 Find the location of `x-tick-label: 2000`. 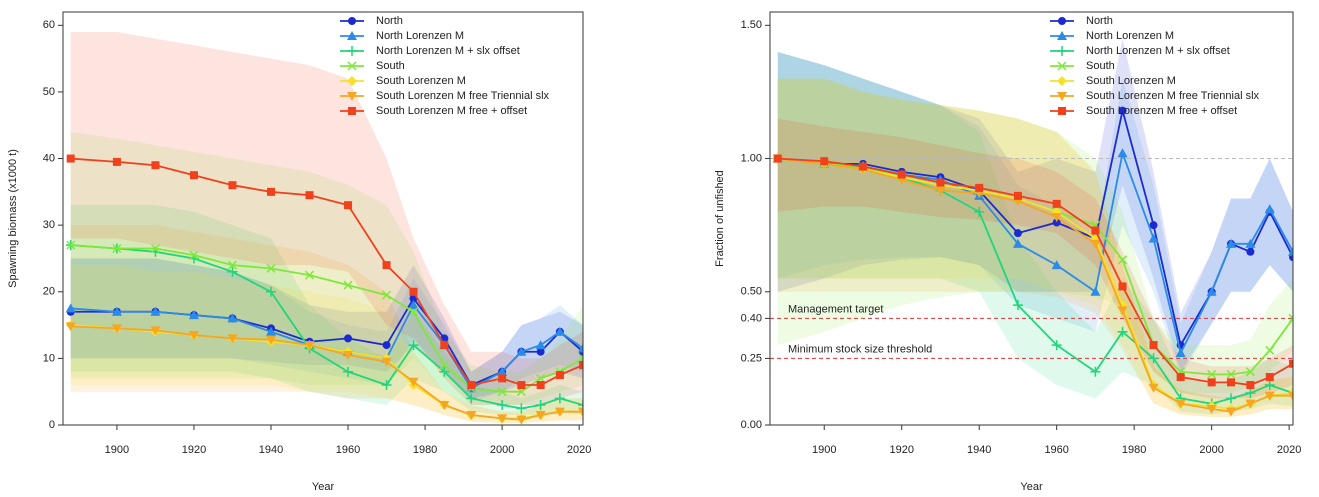

x-tick-label: 2000 is located at coordinates (502, 450).